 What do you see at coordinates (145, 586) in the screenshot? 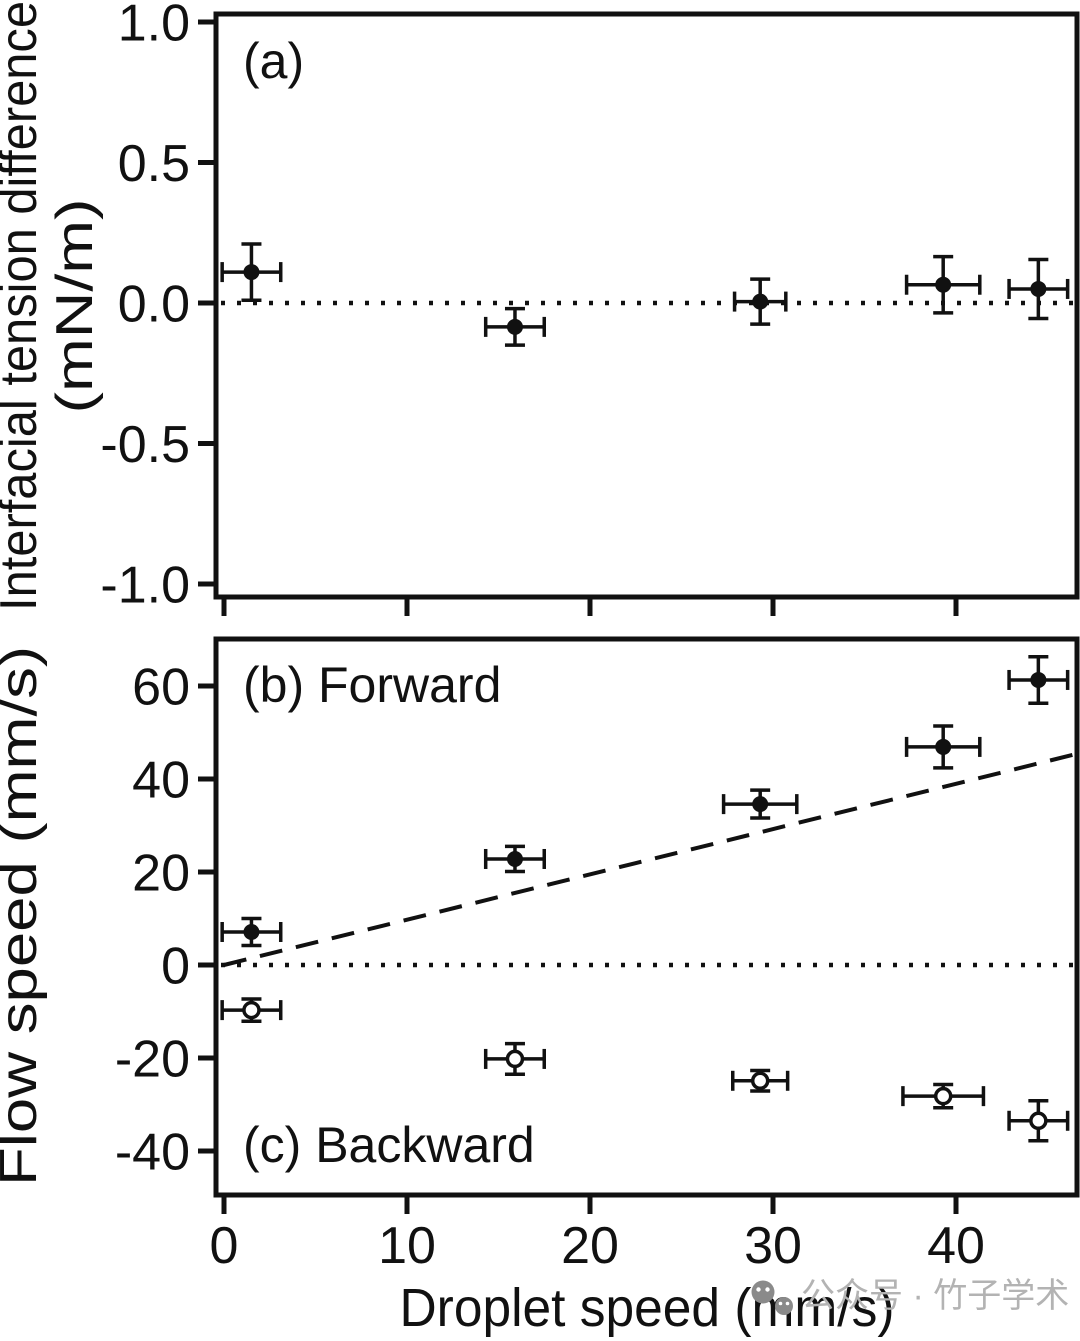
I see `y-axis-tick-label: -1.0` at bounding box center [145, 586].